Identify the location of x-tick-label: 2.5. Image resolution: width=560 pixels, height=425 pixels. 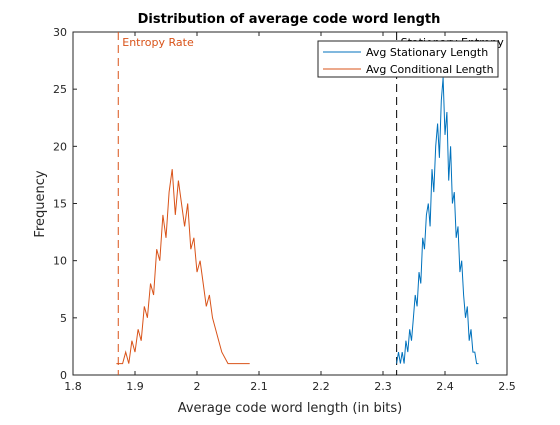
(507, 386).